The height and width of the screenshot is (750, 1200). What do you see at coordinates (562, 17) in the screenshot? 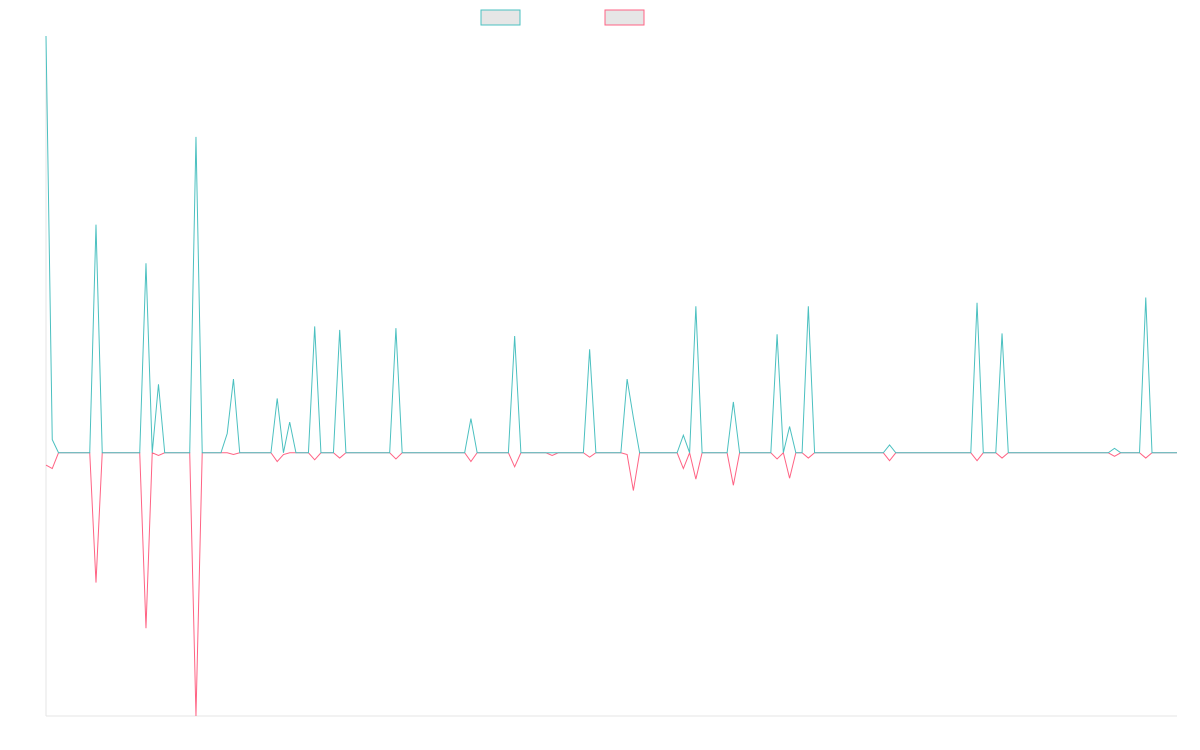
I see `legend` at bounding box center [562, 17].